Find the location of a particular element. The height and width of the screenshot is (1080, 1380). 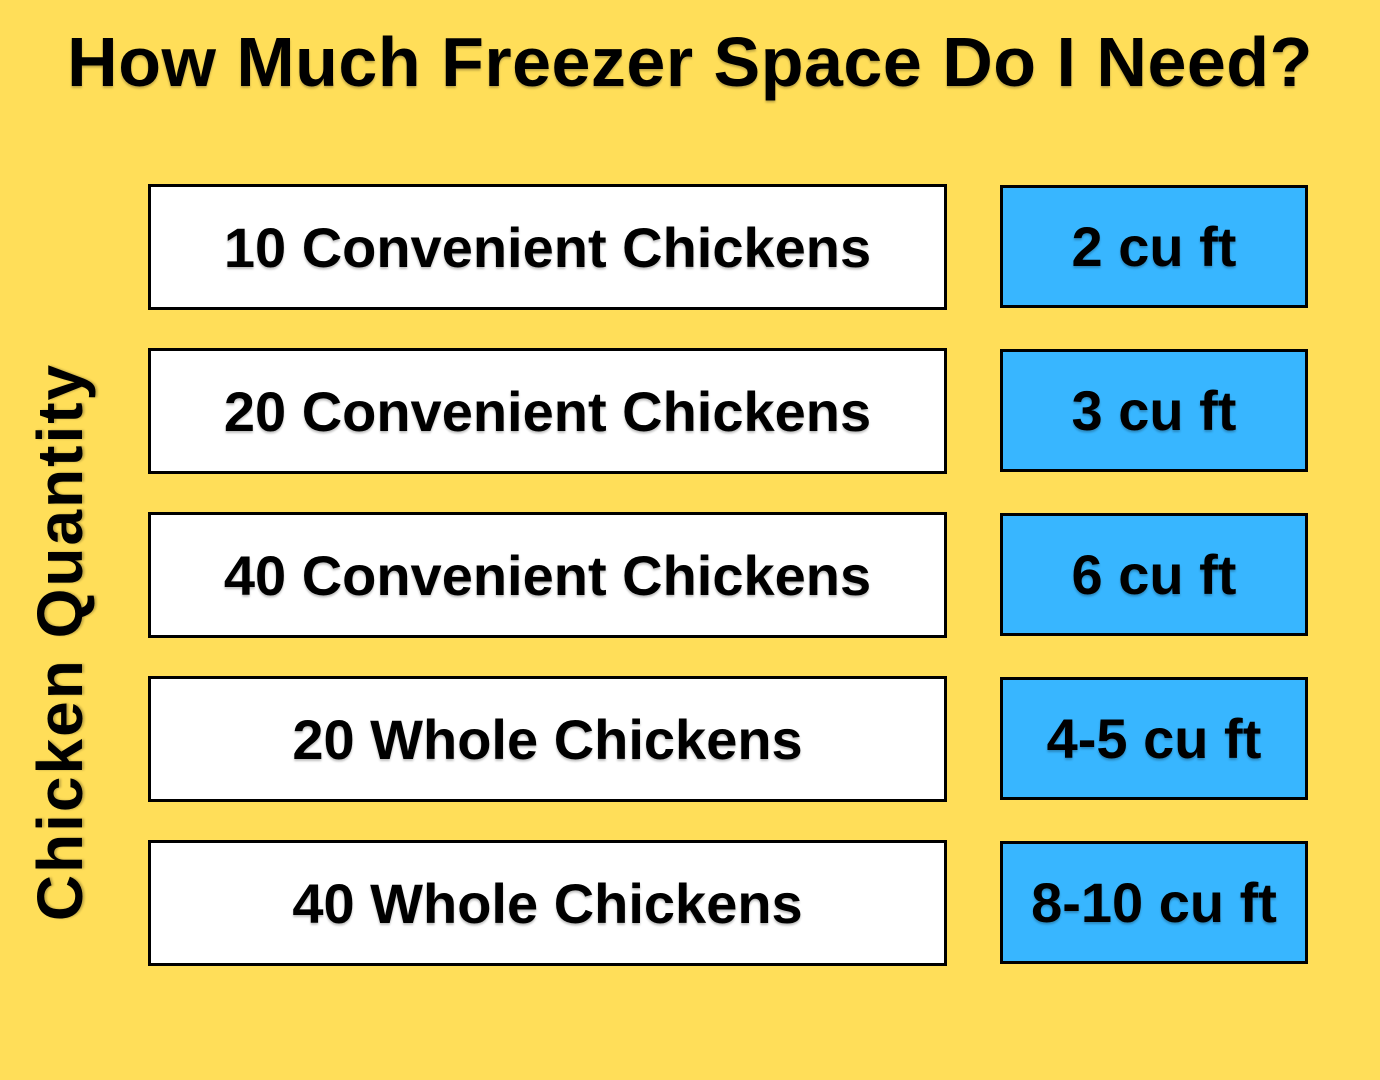

chicken-quantity-cell: 20 Convenient Chickens is located at coordinates (547, 411).